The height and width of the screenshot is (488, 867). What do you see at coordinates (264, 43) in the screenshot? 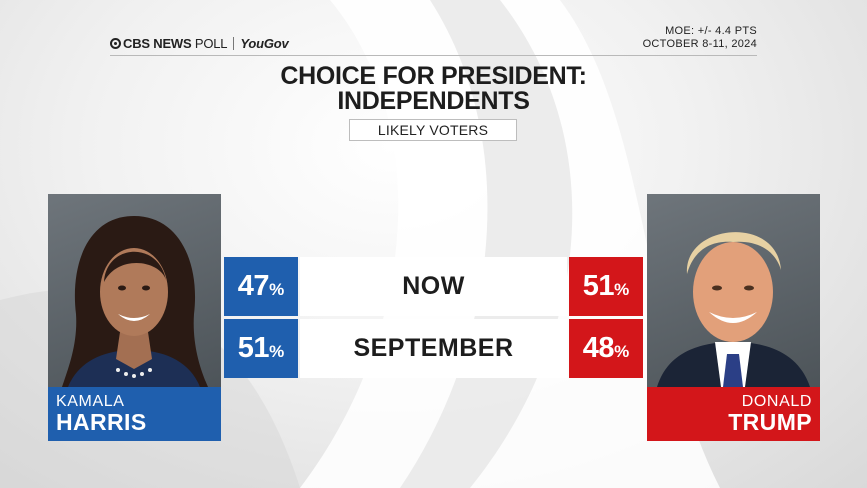
I see `brand-yougov: YouGov` at bounding box center [264, 43].